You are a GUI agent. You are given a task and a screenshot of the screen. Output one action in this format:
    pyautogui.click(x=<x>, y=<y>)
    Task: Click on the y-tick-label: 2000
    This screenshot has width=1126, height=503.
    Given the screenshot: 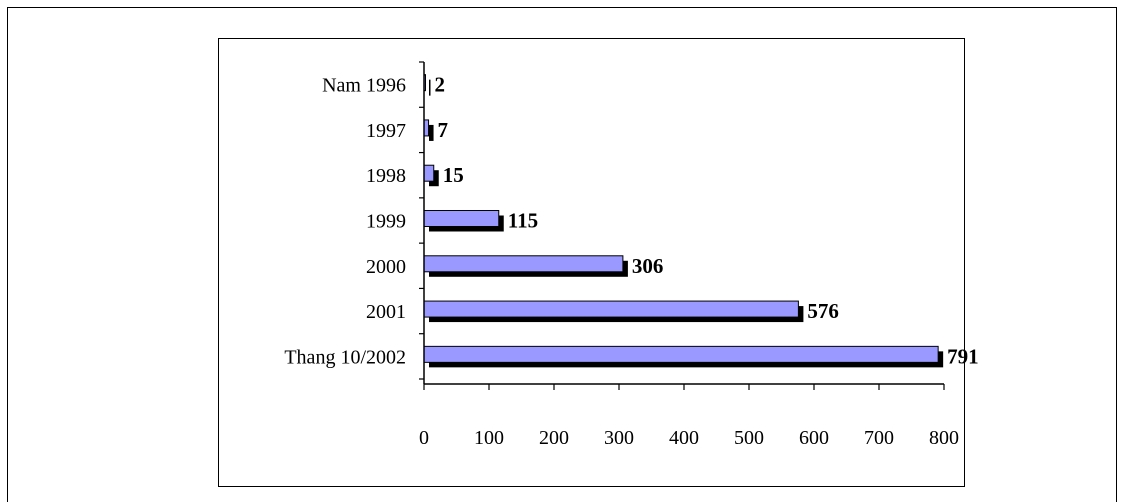 What is the action you would take?
    pyautogui.click(x=386, y=267)
    